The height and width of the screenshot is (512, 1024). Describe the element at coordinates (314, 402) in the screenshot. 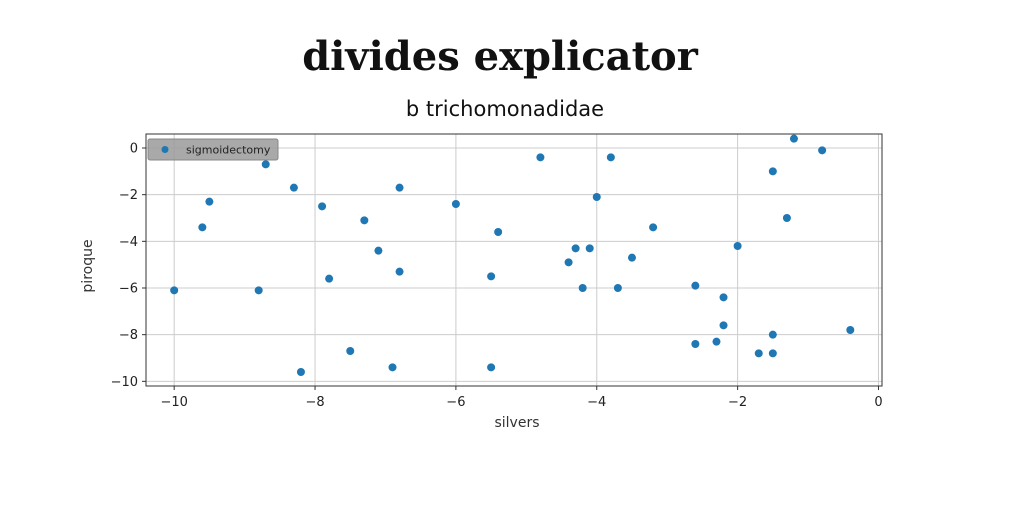

I see `x-tick-label: −8` at that location.